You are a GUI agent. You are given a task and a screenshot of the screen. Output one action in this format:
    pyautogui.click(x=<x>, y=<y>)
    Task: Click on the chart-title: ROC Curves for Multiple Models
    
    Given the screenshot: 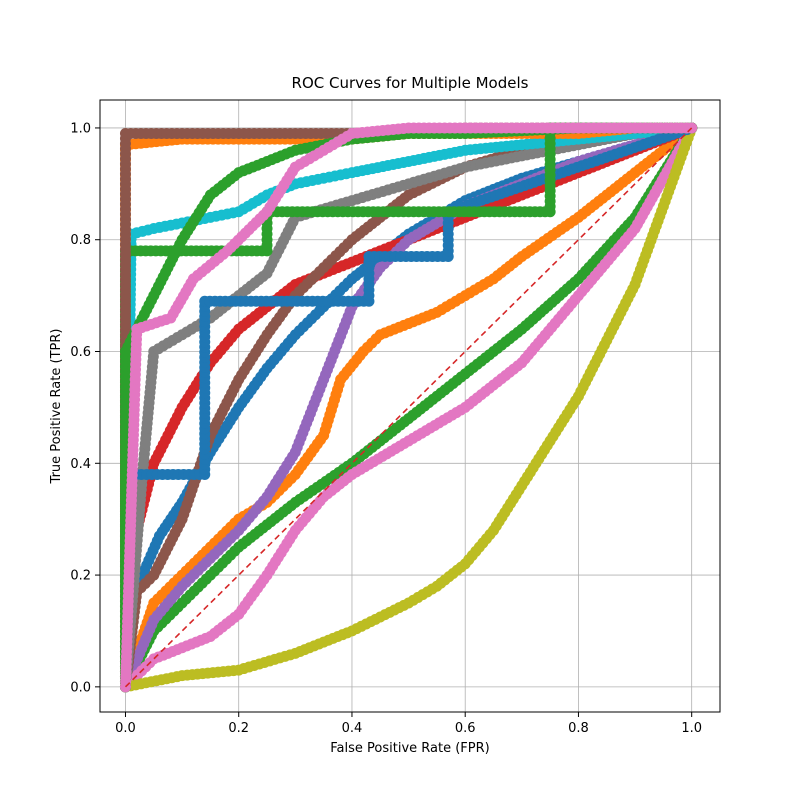 What is the action you would take?
    pyautogui.click(x=410, y=83)
    